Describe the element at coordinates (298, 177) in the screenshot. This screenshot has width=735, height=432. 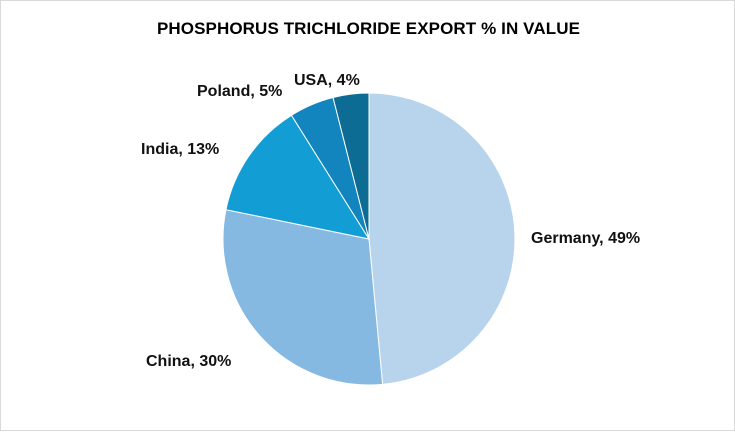
I see `pie-slice-india` at that location.